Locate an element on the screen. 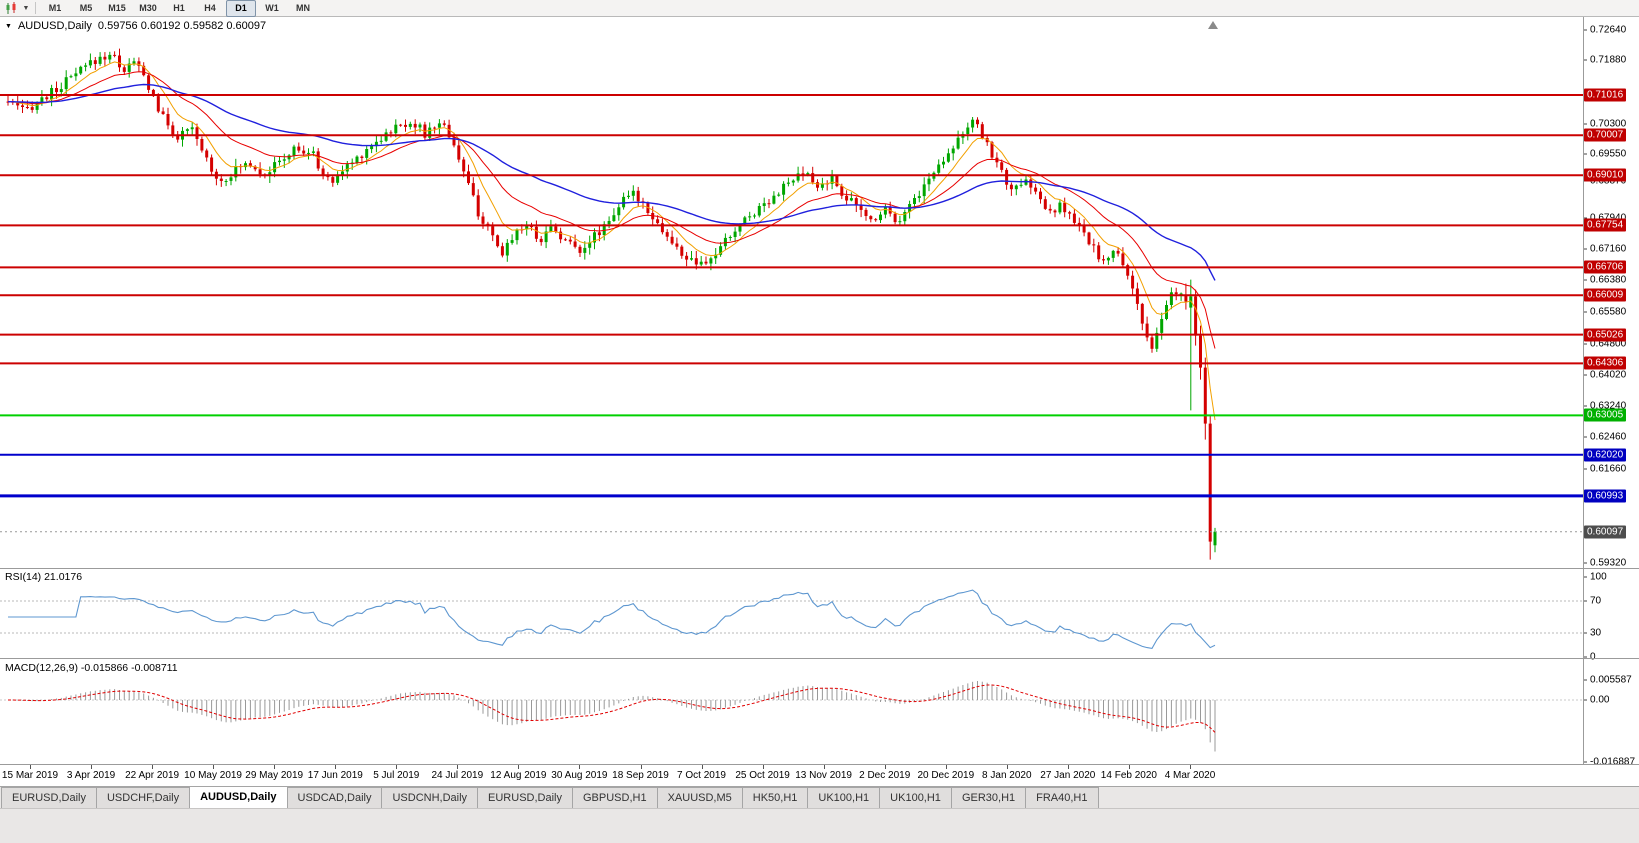 This screenshot has width=1639, height=843. timeframe-button-d1: D1 is located at coordinates (241, 8).